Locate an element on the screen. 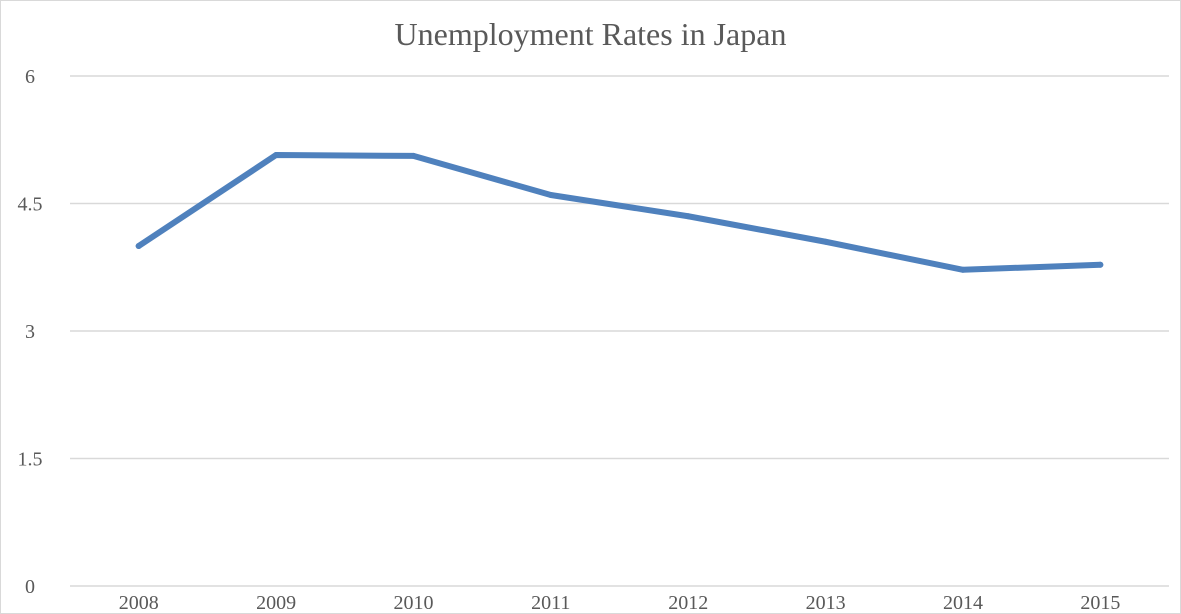  y-tick-label: 0 is located at coordinates (30, 587).